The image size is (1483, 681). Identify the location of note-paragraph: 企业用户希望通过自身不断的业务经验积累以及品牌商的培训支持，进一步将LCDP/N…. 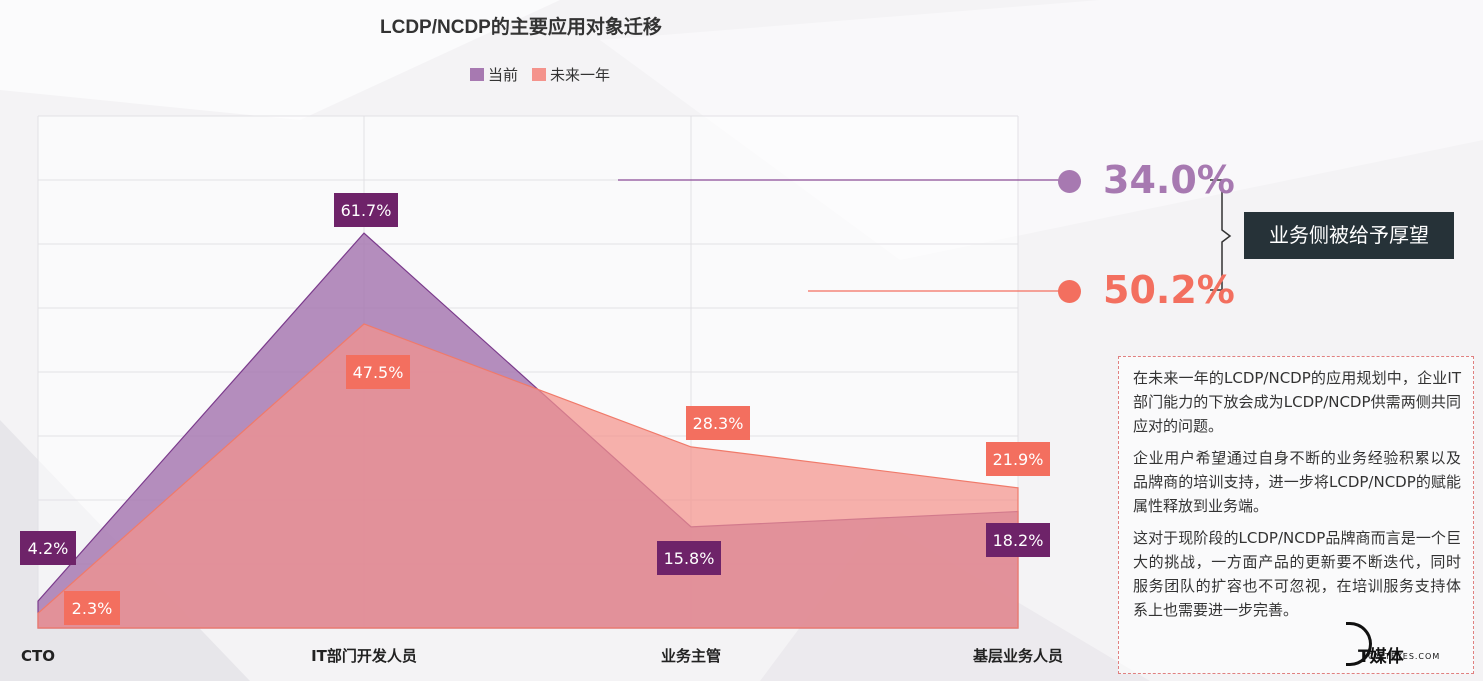
(1297, 482).